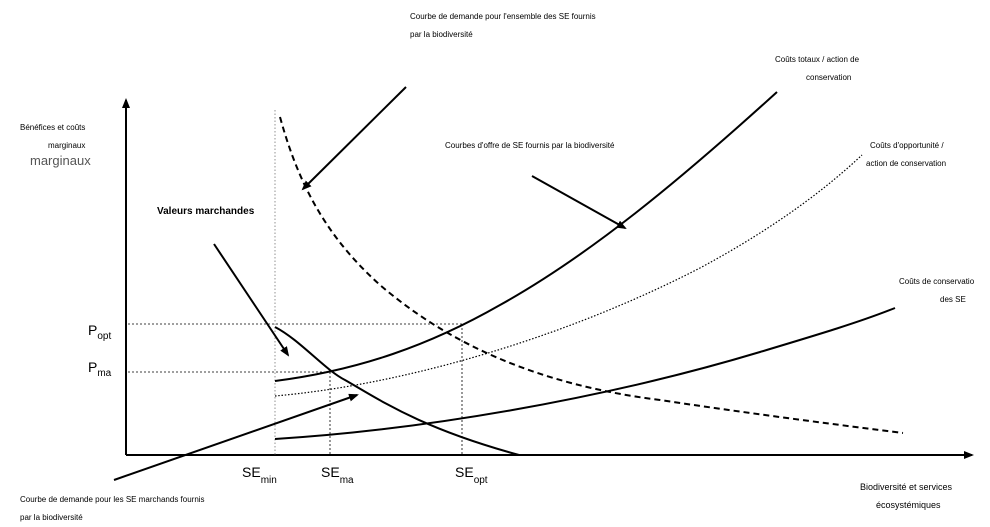 The width and height of the screenshot is (990, 527). I want to click on y-axis-label-big: marginaux, so click(60, 160).